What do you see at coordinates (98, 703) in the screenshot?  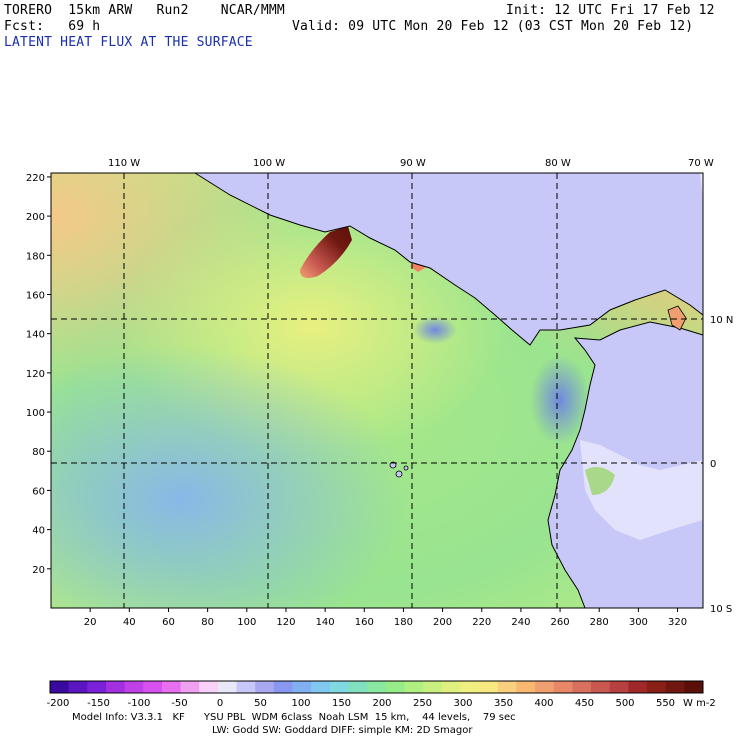 I see `colorbar-tick-label: -150` at bounding box center [98, 703].